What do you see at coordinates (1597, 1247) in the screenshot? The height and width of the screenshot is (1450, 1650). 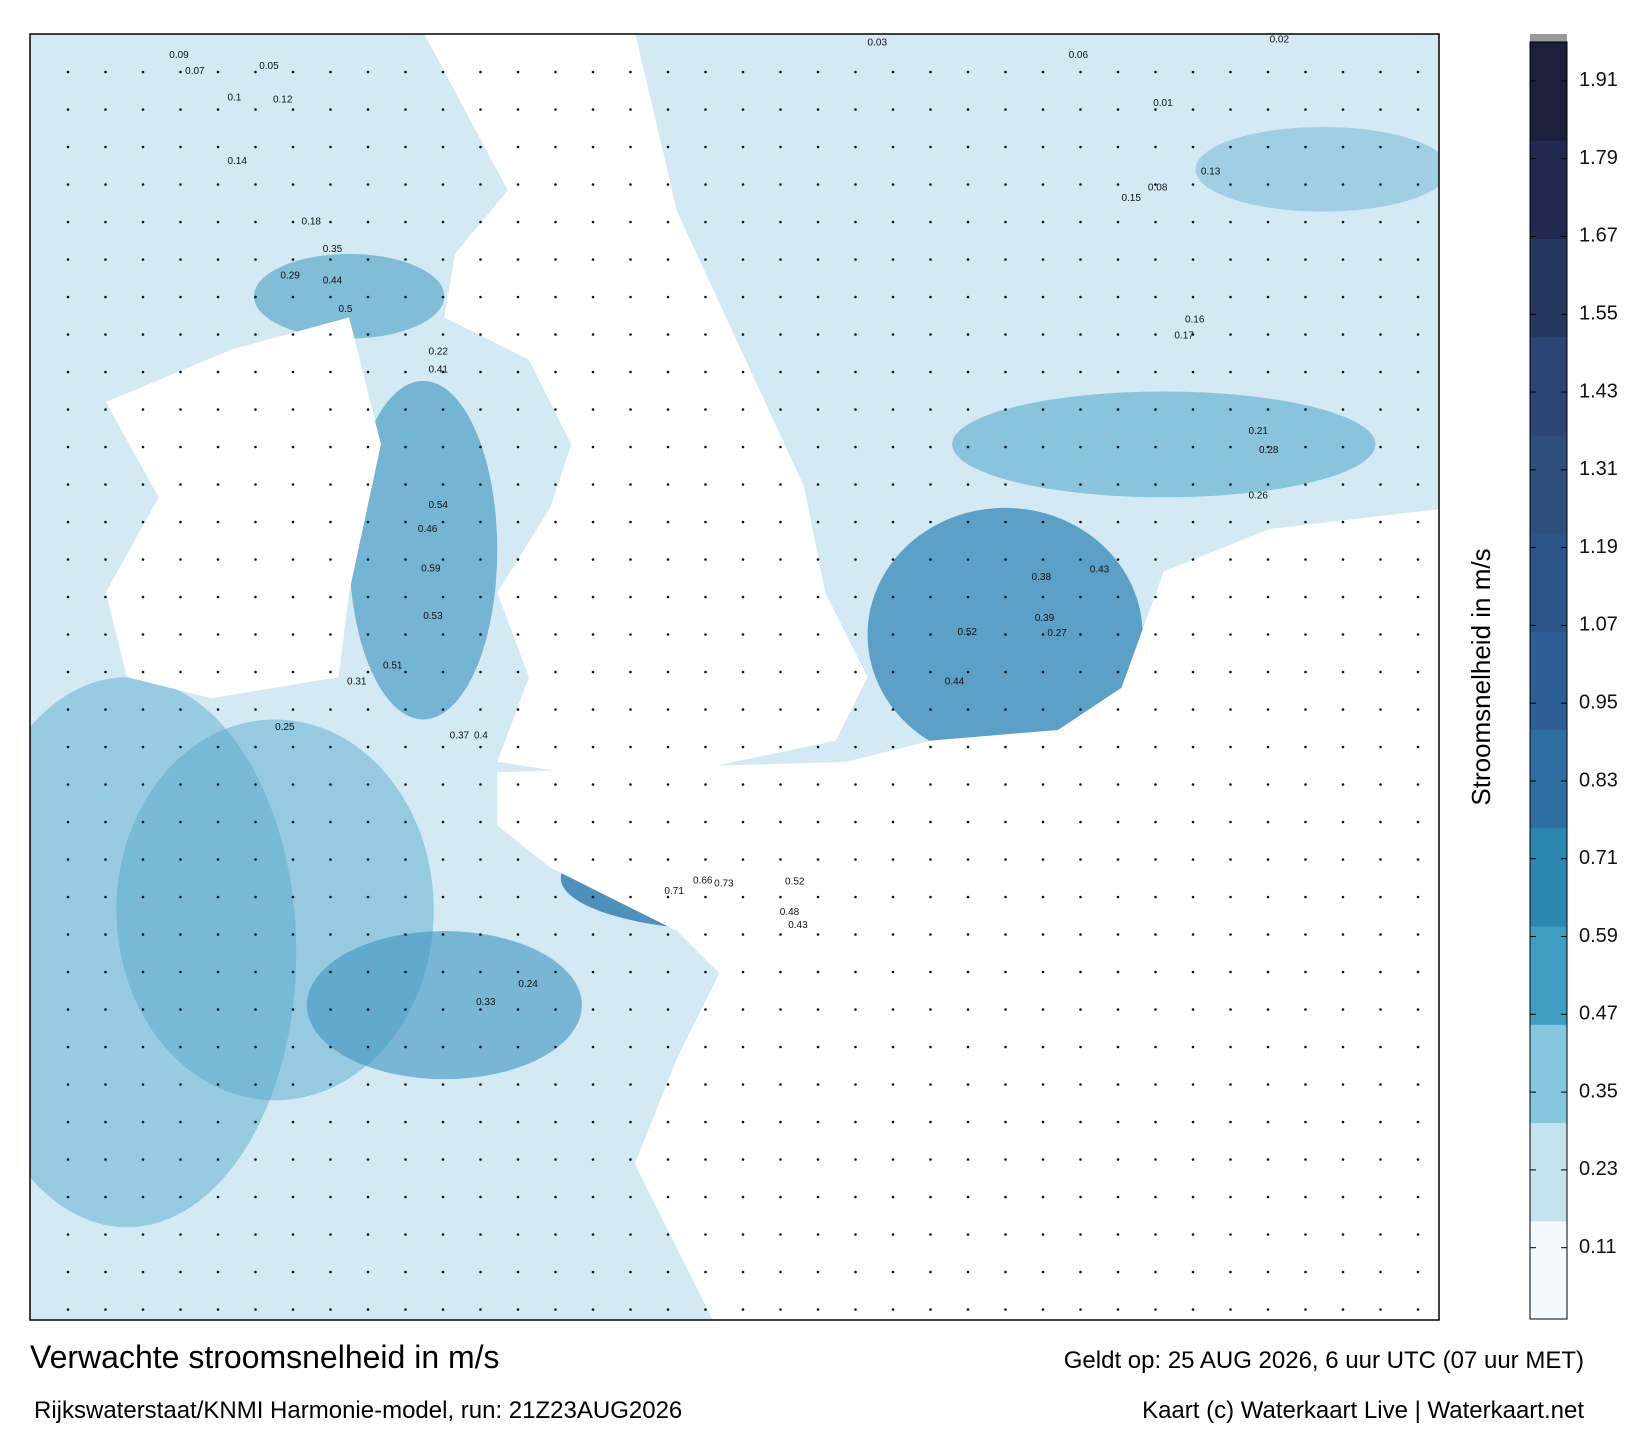 I see `colorbar-tick-label: 0.11` at bounding box center [1597, 1247].